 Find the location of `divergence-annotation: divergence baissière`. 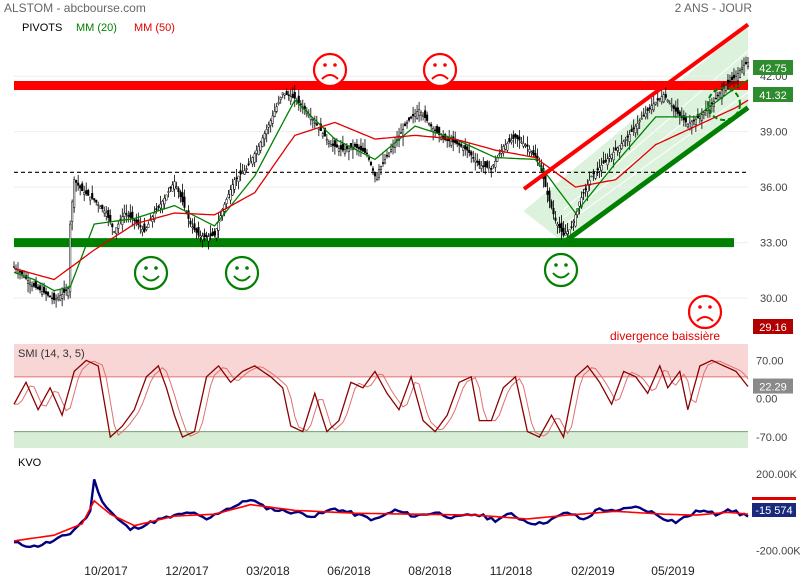

divergence-annotation: divergence baissière is located at coordinates (665, 336).